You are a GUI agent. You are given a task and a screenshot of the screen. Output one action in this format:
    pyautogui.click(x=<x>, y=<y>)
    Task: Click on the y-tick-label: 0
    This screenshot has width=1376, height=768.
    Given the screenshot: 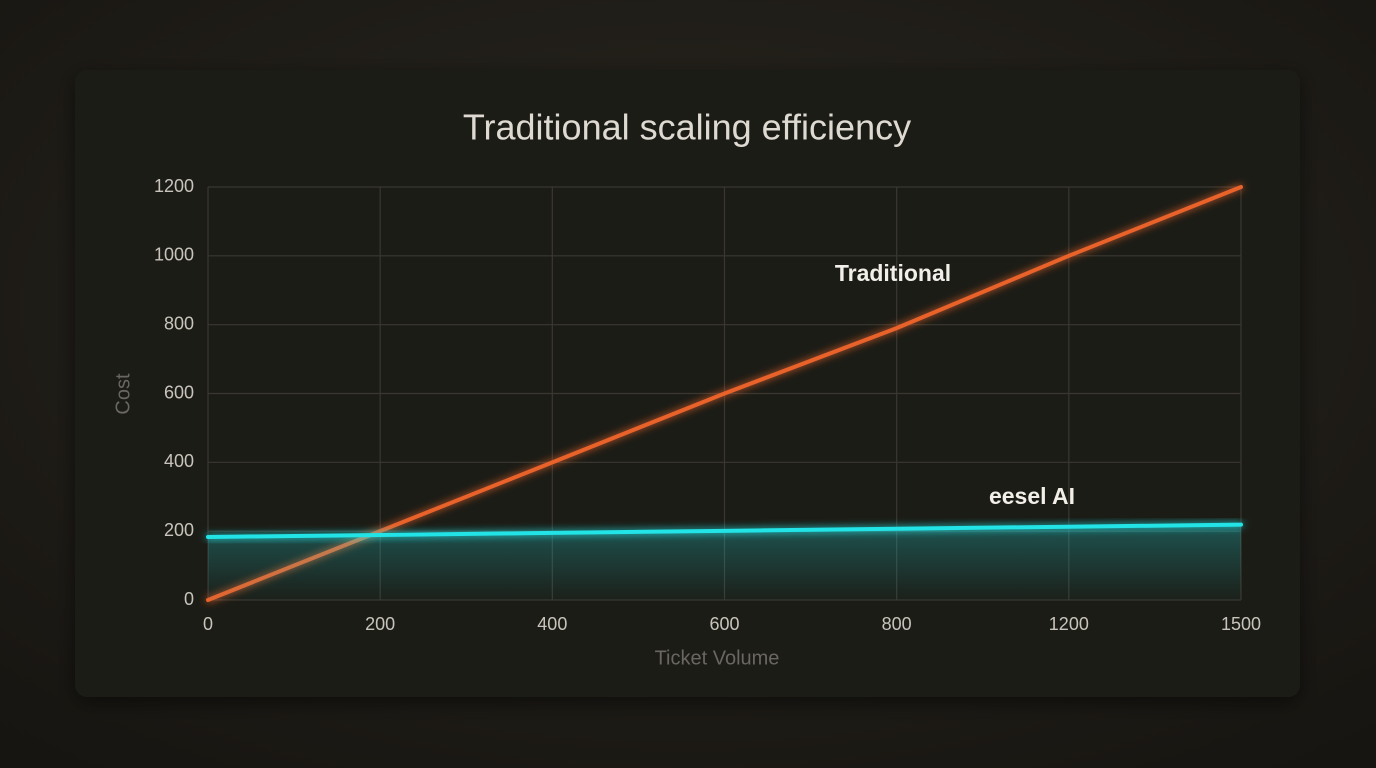 What is the action you would take?
    pyautogui.click(x=189, y=599)
    